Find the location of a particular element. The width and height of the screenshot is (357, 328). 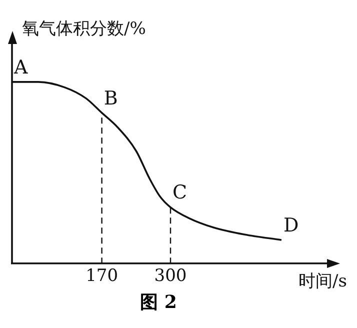

annotation: C is located at coordinates (180, 193).